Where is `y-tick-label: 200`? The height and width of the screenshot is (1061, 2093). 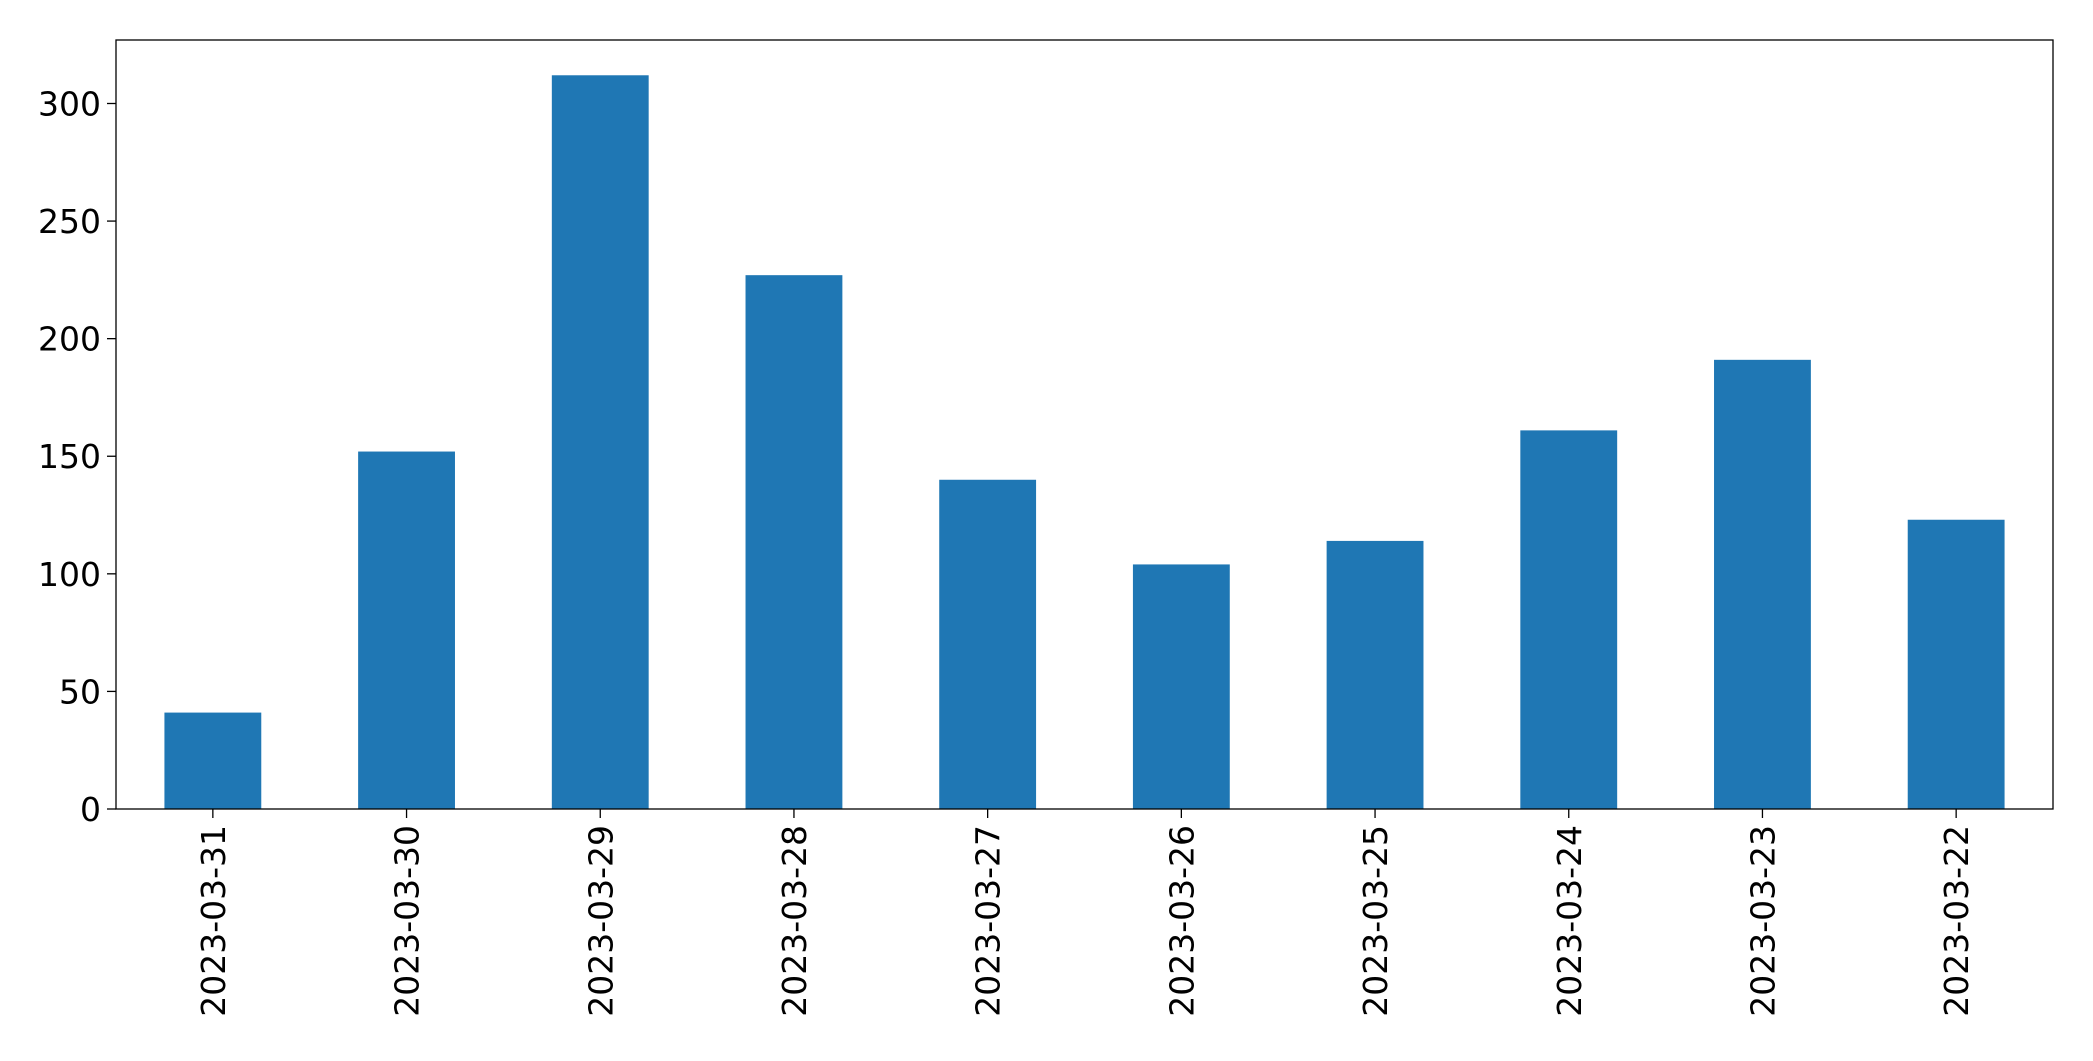 y-tick-label: 200 is located at coordinates (69, 339).